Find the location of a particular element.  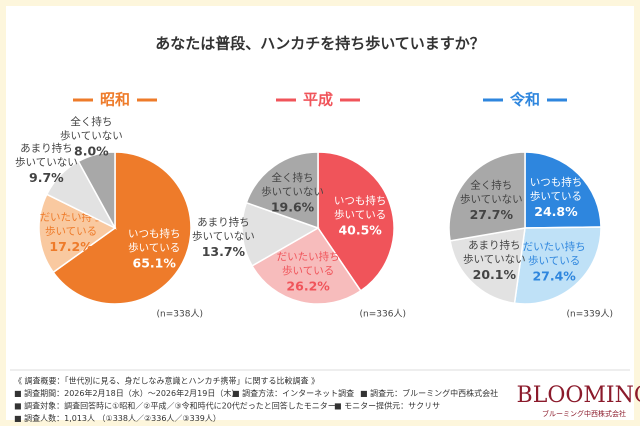

value-label: 9.7% is located at coordinates (46, 177).